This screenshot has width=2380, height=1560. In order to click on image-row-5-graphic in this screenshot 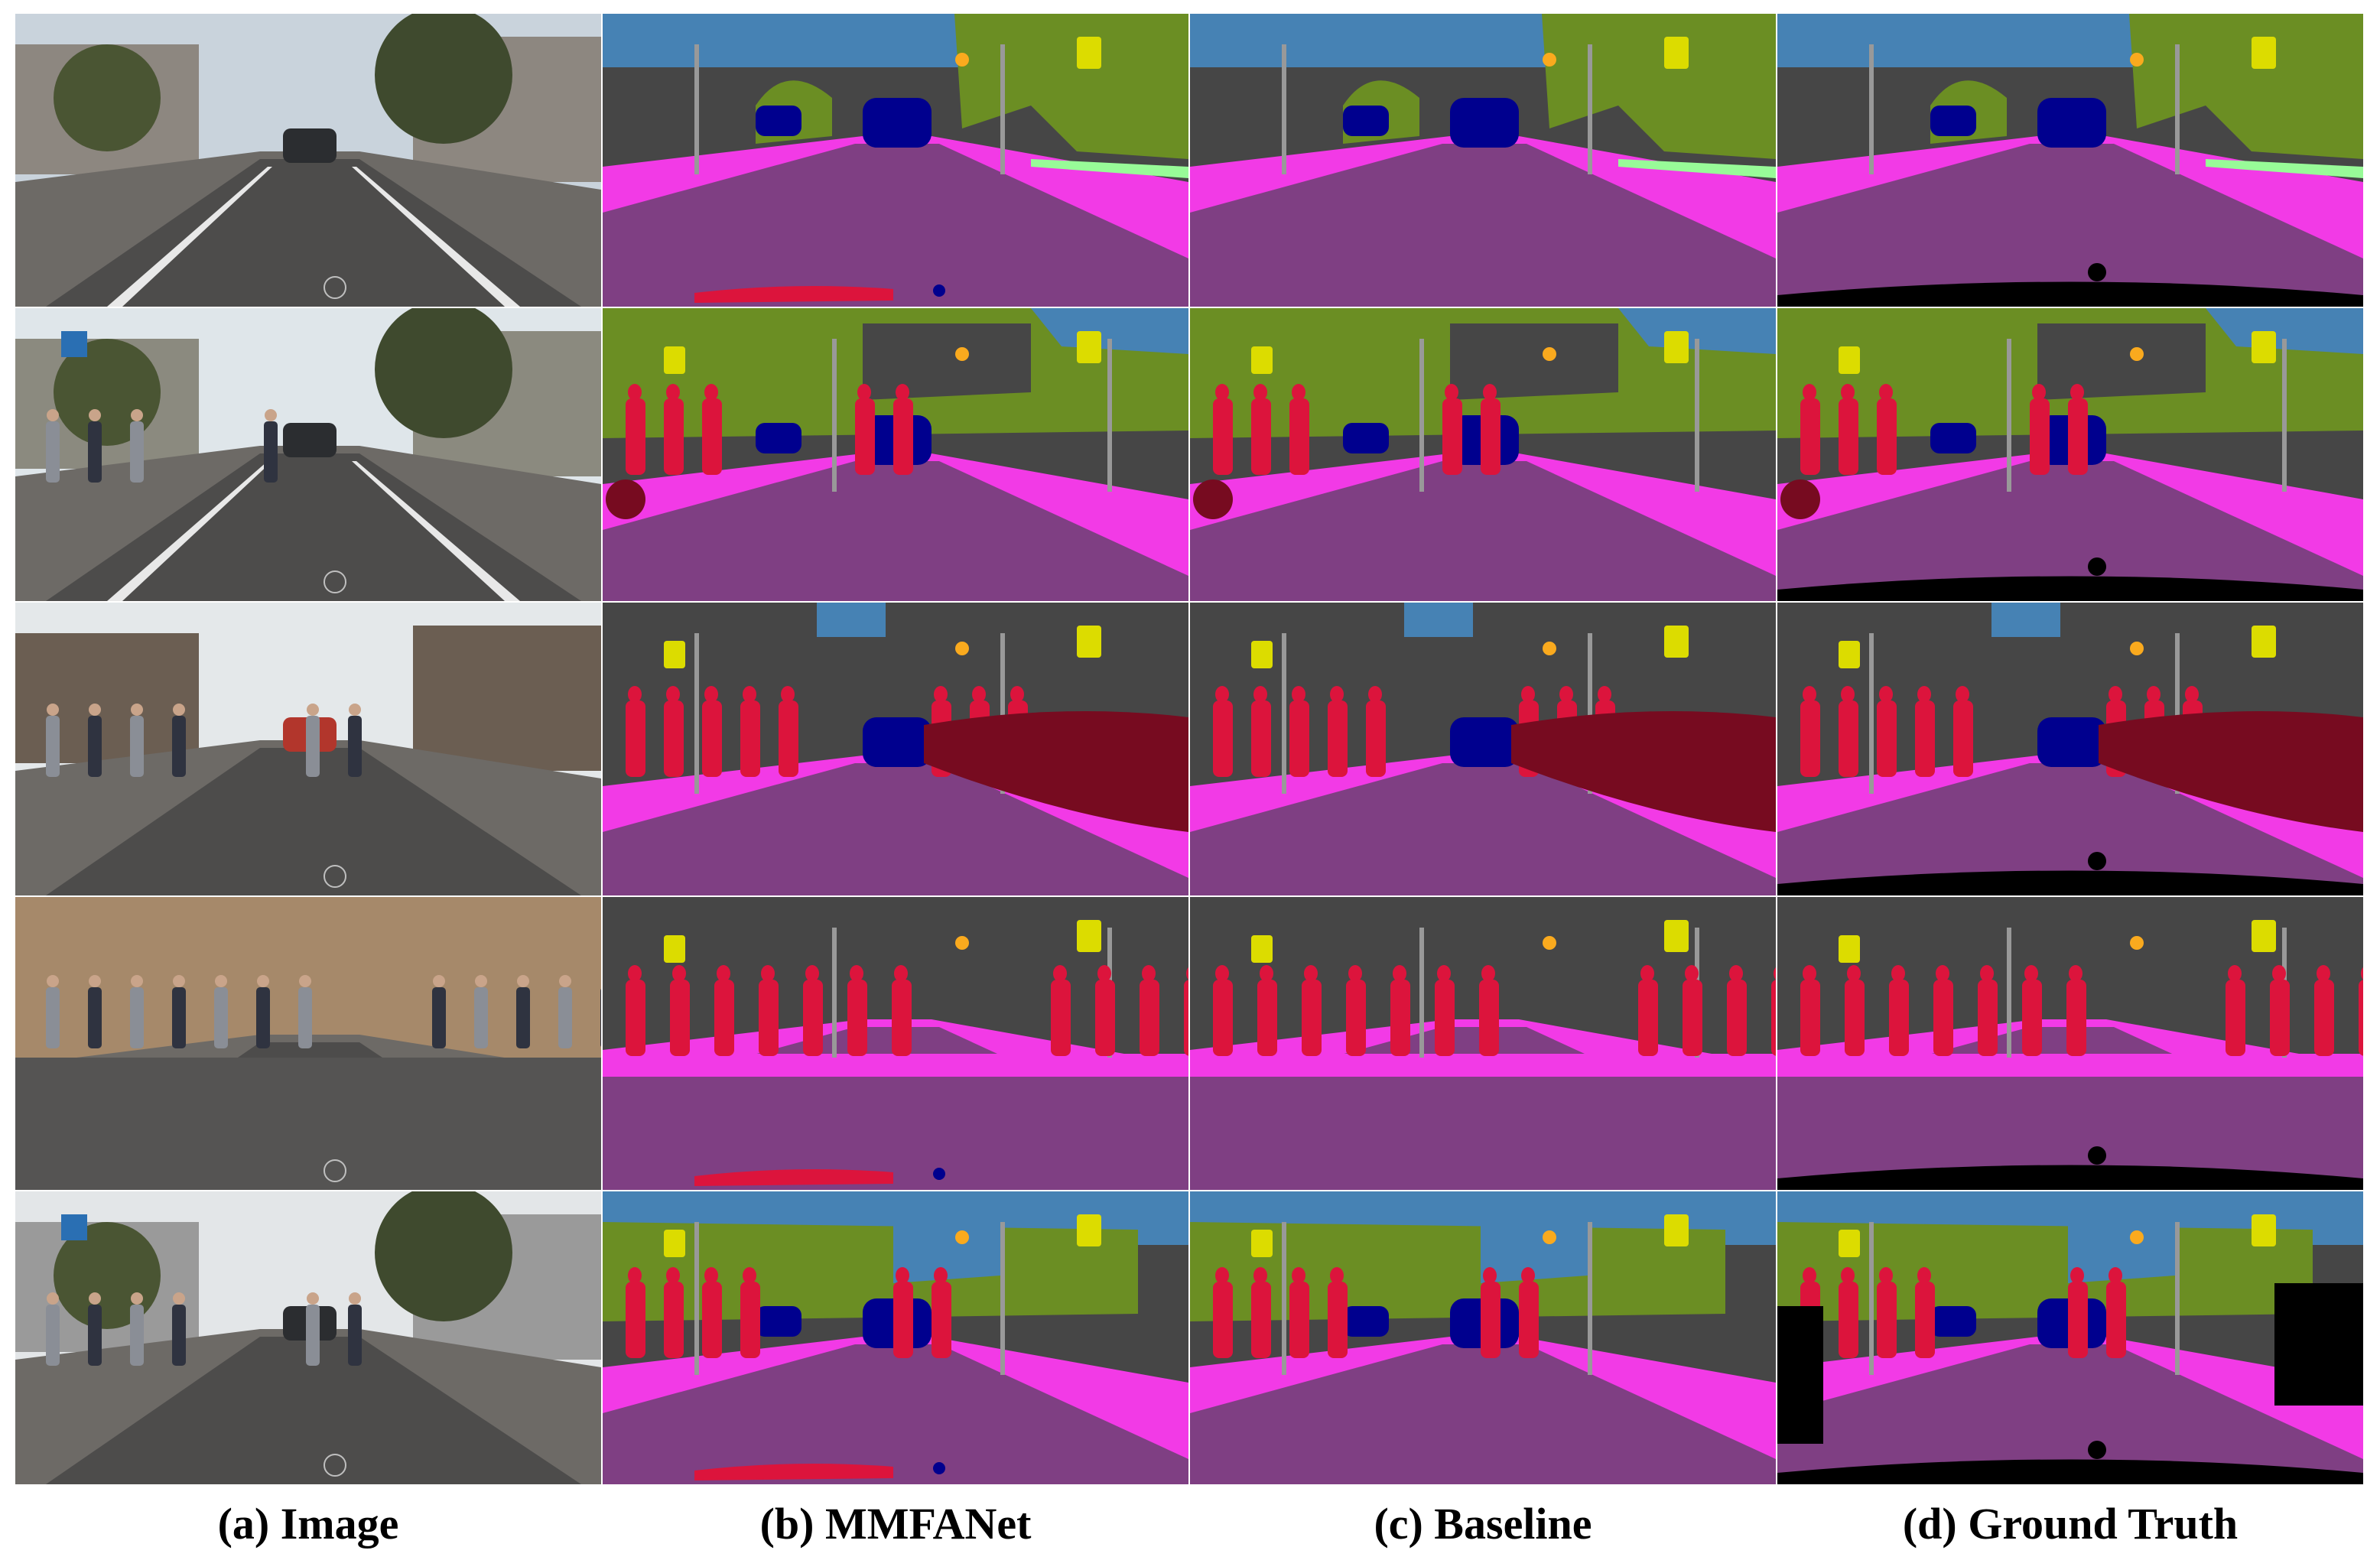, I will do `click(308, 1337)`.